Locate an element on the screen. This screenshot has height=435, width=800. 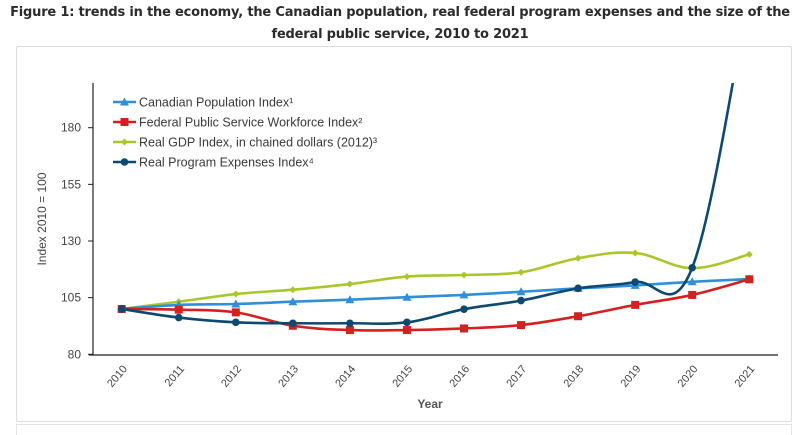
y-tick-label: 180 is located at coordinates (71, 128).